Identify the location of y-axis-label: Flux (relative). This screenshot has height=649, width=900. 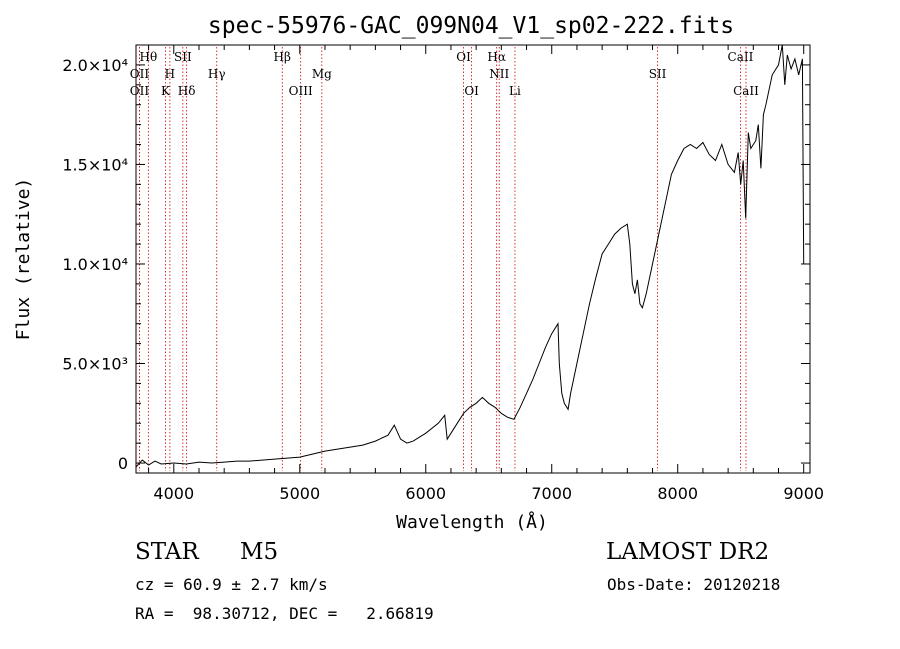
(23, 259).